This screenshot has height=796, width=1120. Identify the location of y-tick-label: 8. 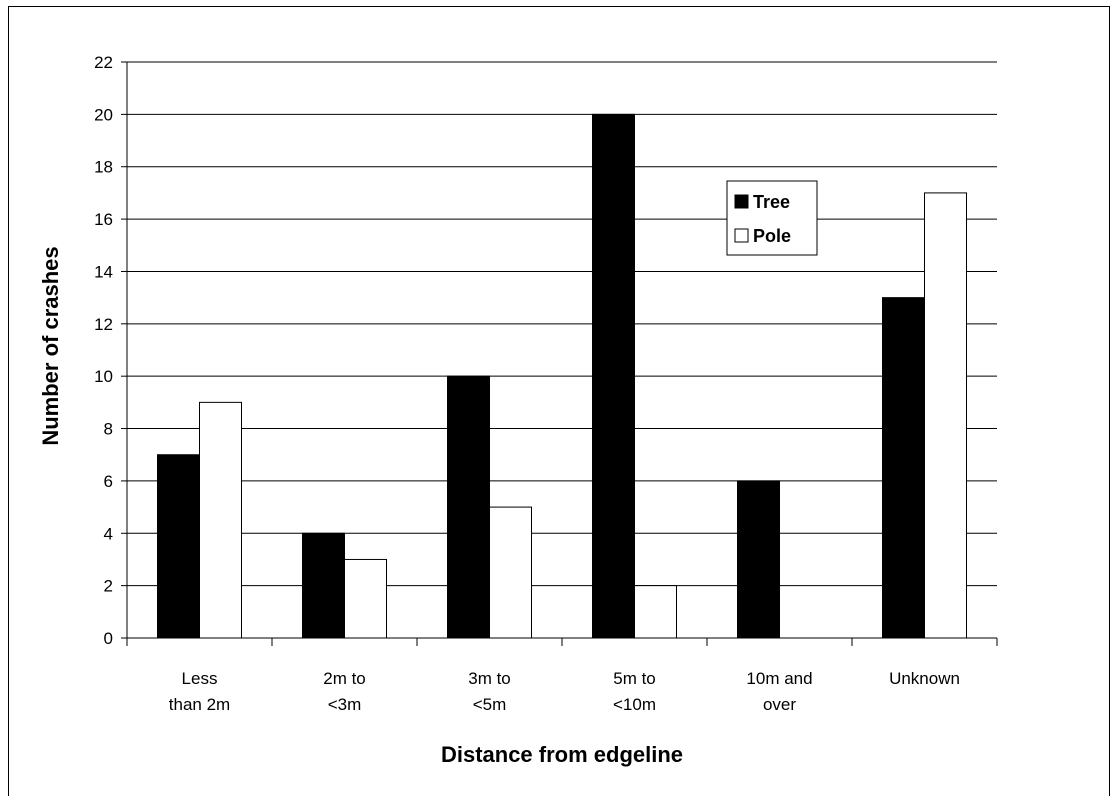
(108, 429).